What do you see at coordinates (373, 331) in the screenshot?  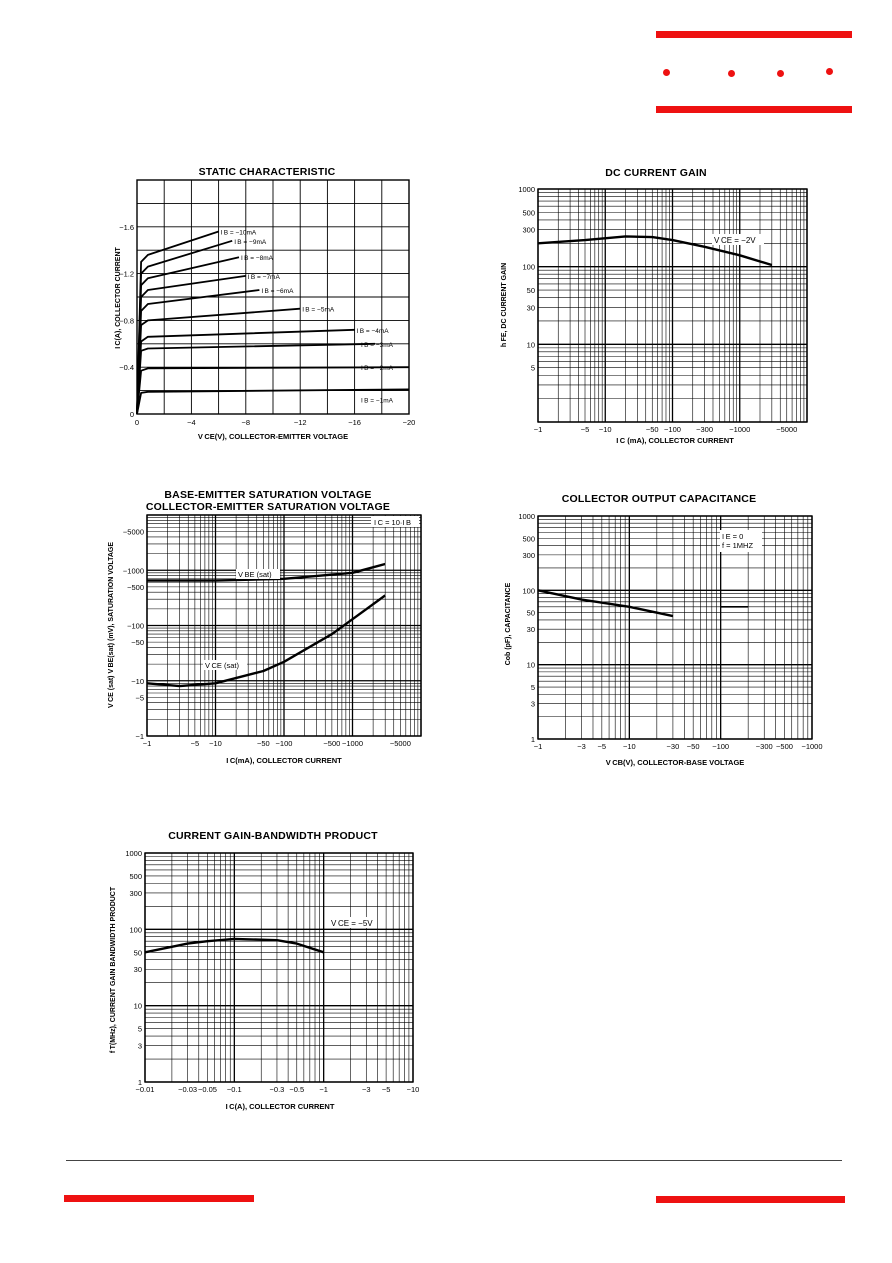 I see `ib-curve-label: I B = −4mA` at bounding box center [373, 331].